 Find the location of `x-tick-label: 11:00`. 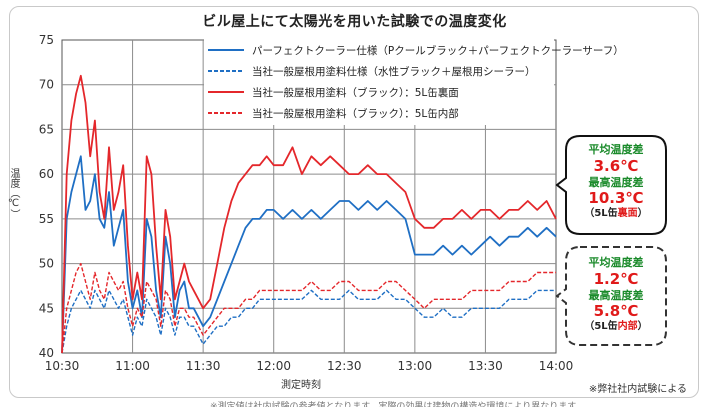

x-tick-label: 11:00 is located at coordinates (132, 366).